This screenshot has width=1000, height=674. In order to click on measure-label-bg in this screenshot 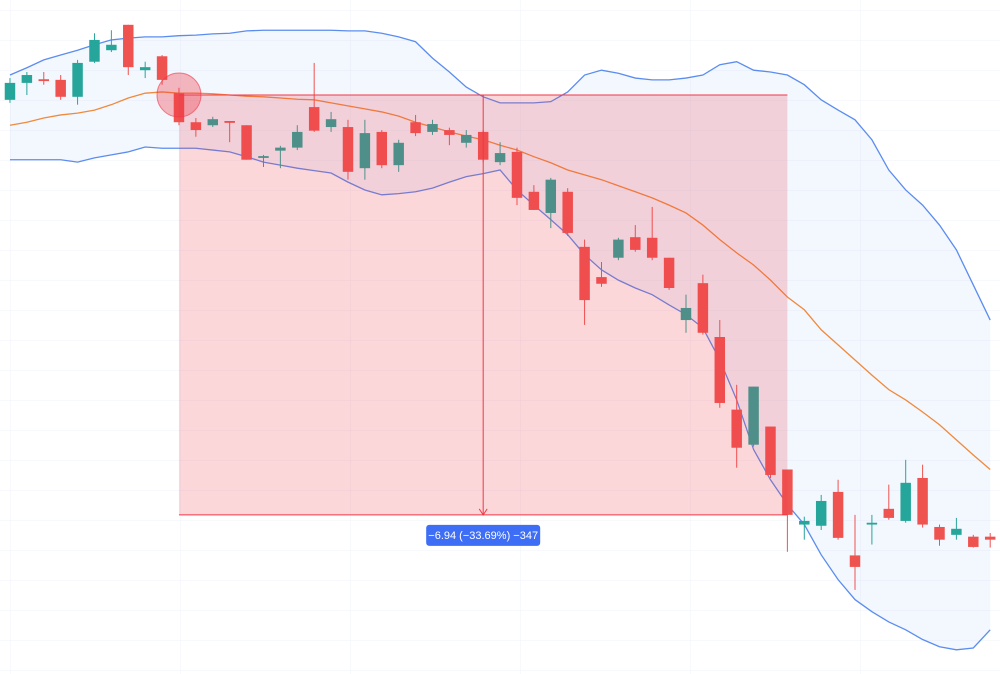, I will do `click(483, 535)`.